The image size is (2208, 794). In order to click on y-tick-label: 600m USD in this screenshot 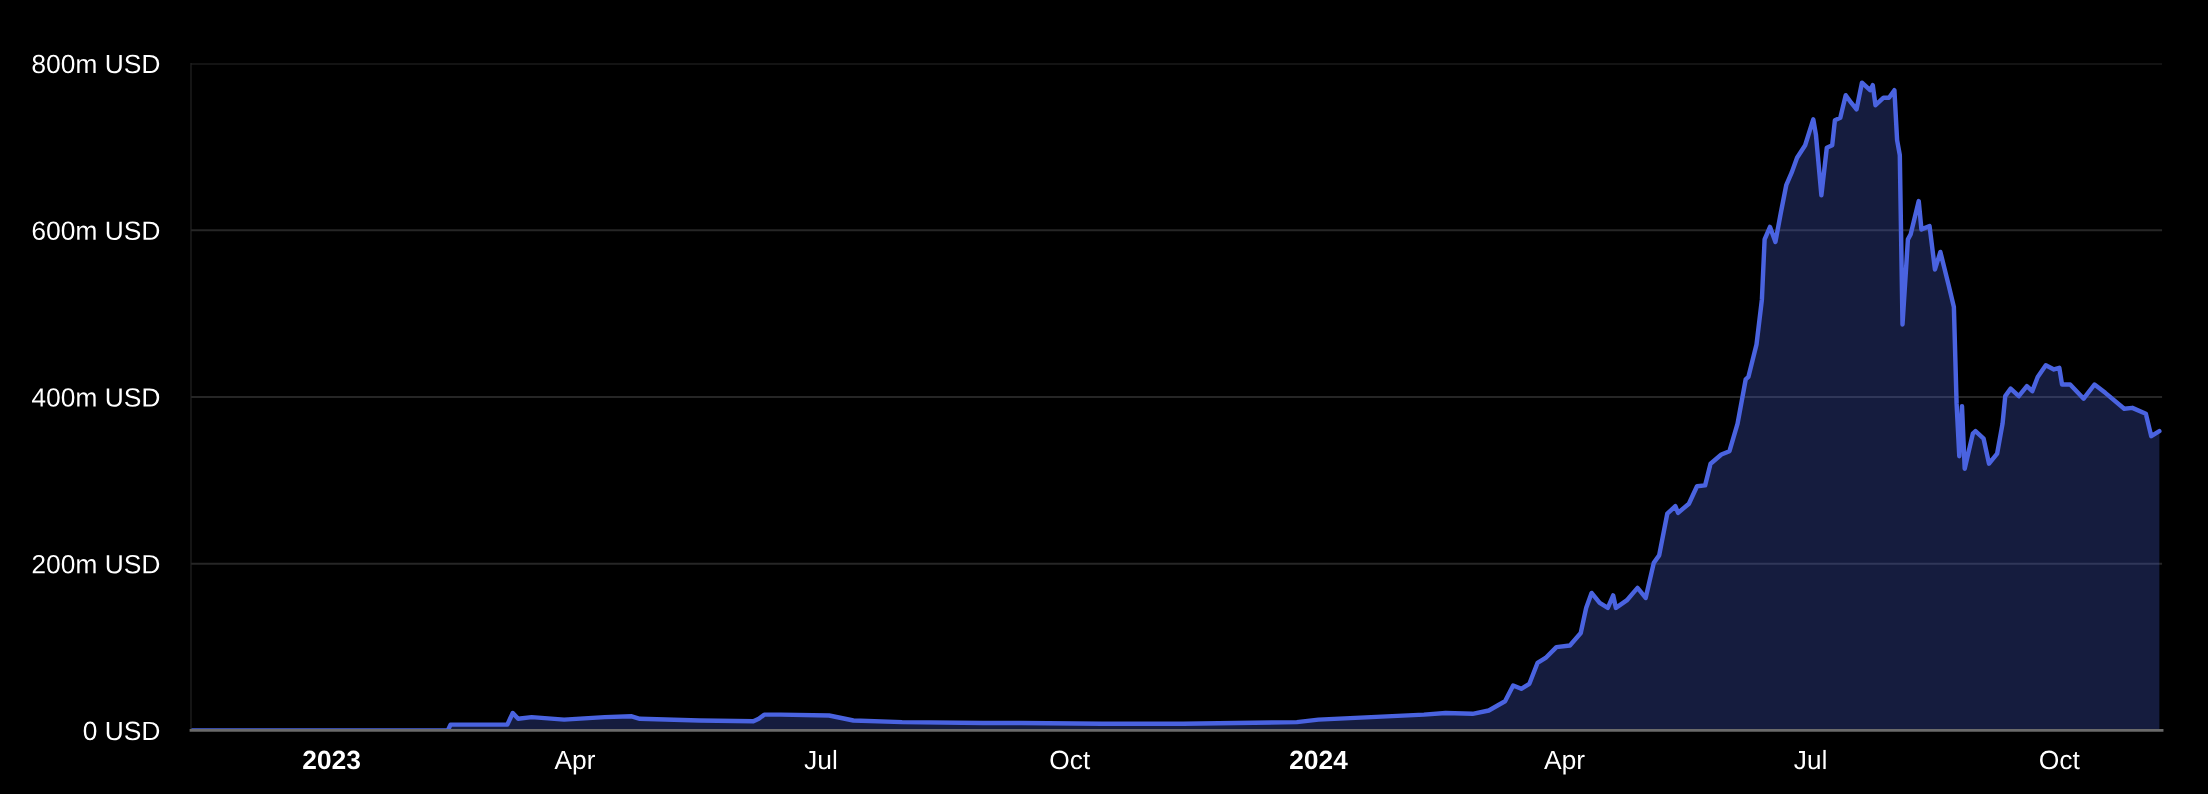, I will do `click(96, 231)`.